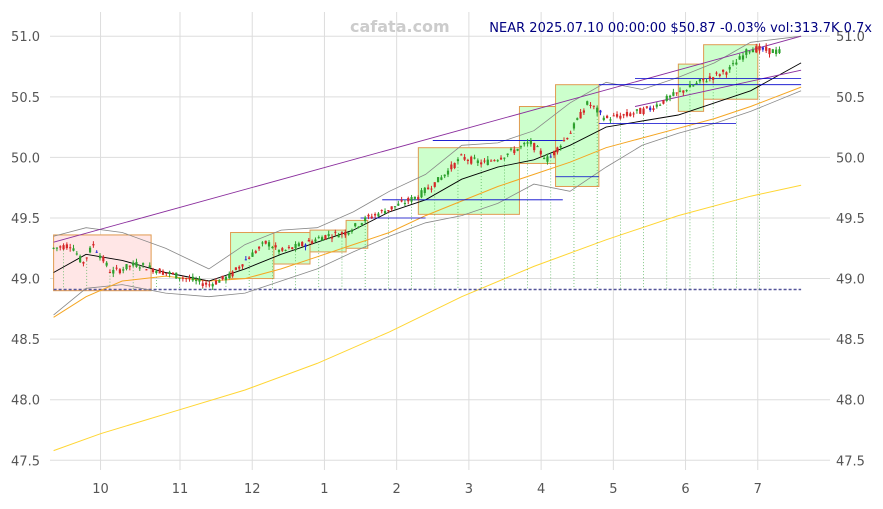 The width and height of the screenshot is (883, 509). I want to click on y-tick-label-left: 49.0, so click(25, 280).